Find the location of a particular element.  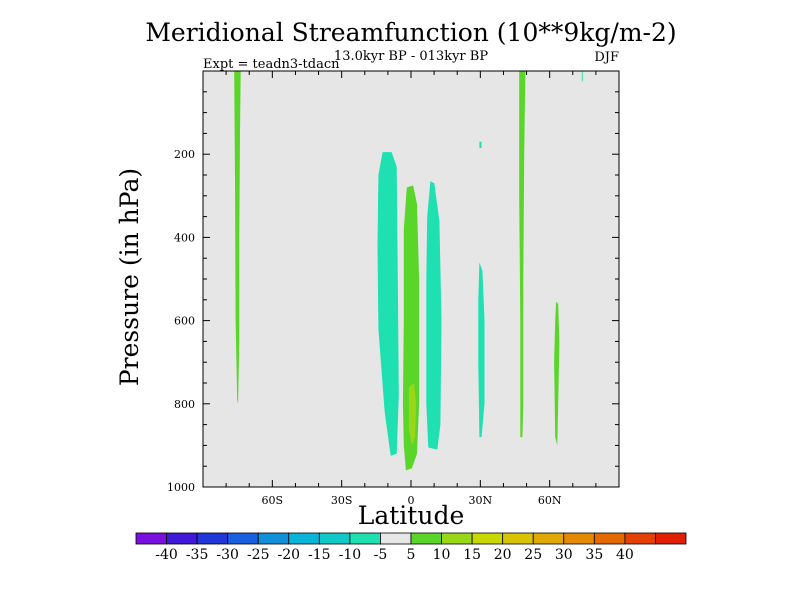

contour-band-30N is located at coordinates (481, 350).